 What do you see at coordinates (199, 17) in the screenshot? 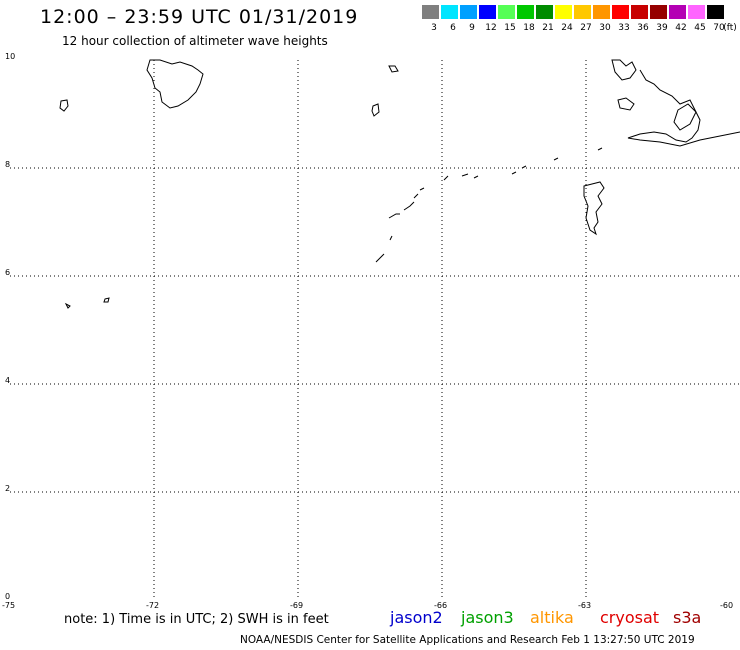
I see `map-title: 12:00 – 23:59 UTC 01/31/2019` at bounding box center [199, 17].